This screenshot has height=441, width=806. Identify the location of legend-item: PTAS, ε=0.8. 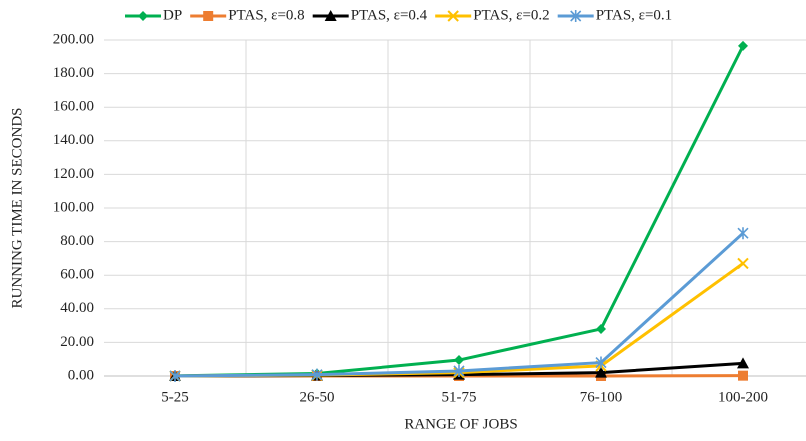
(247, 15).